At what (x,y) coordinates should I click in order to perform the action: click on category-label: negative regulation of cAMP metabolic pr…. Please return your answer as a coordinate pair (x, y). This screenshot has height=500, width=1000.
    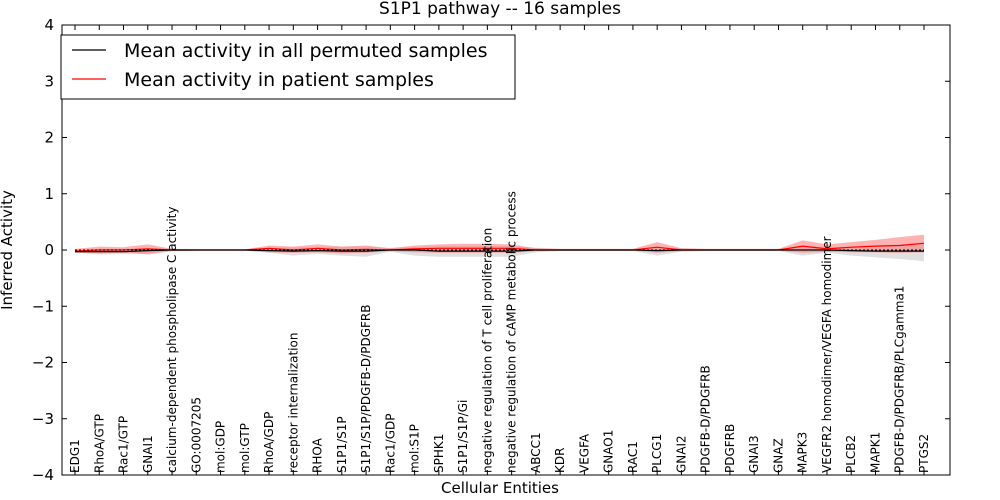
    Looking at the image, I should click on (512, 332).